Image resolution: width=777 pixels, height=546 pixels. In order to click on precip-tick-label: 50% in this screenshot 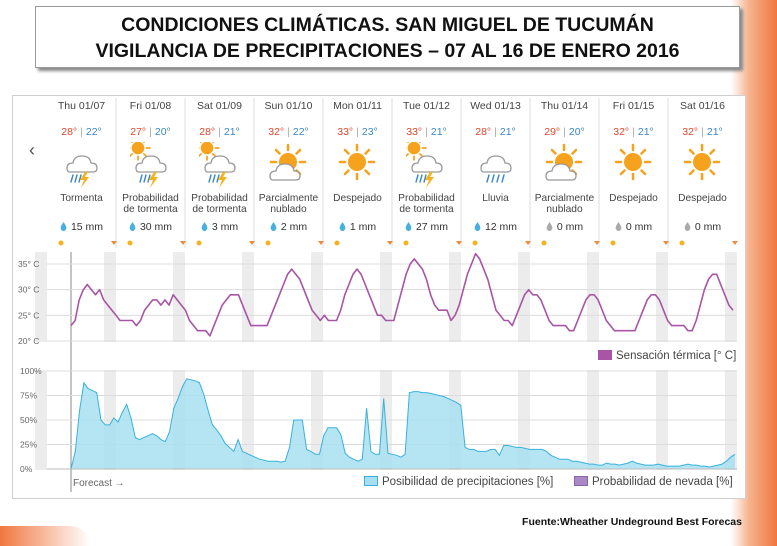, I will do `click(28, 420)`.